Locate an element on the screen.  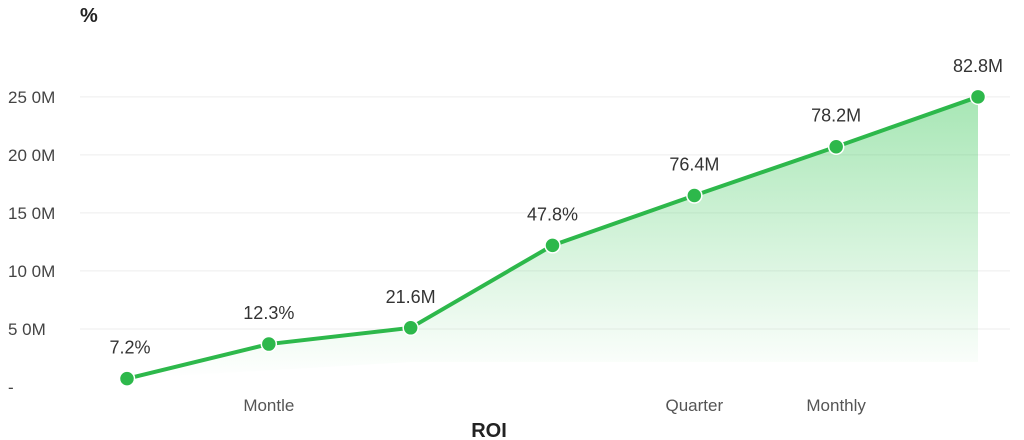
y-tick-label: 10 0M is located at coordinates (31, 271).